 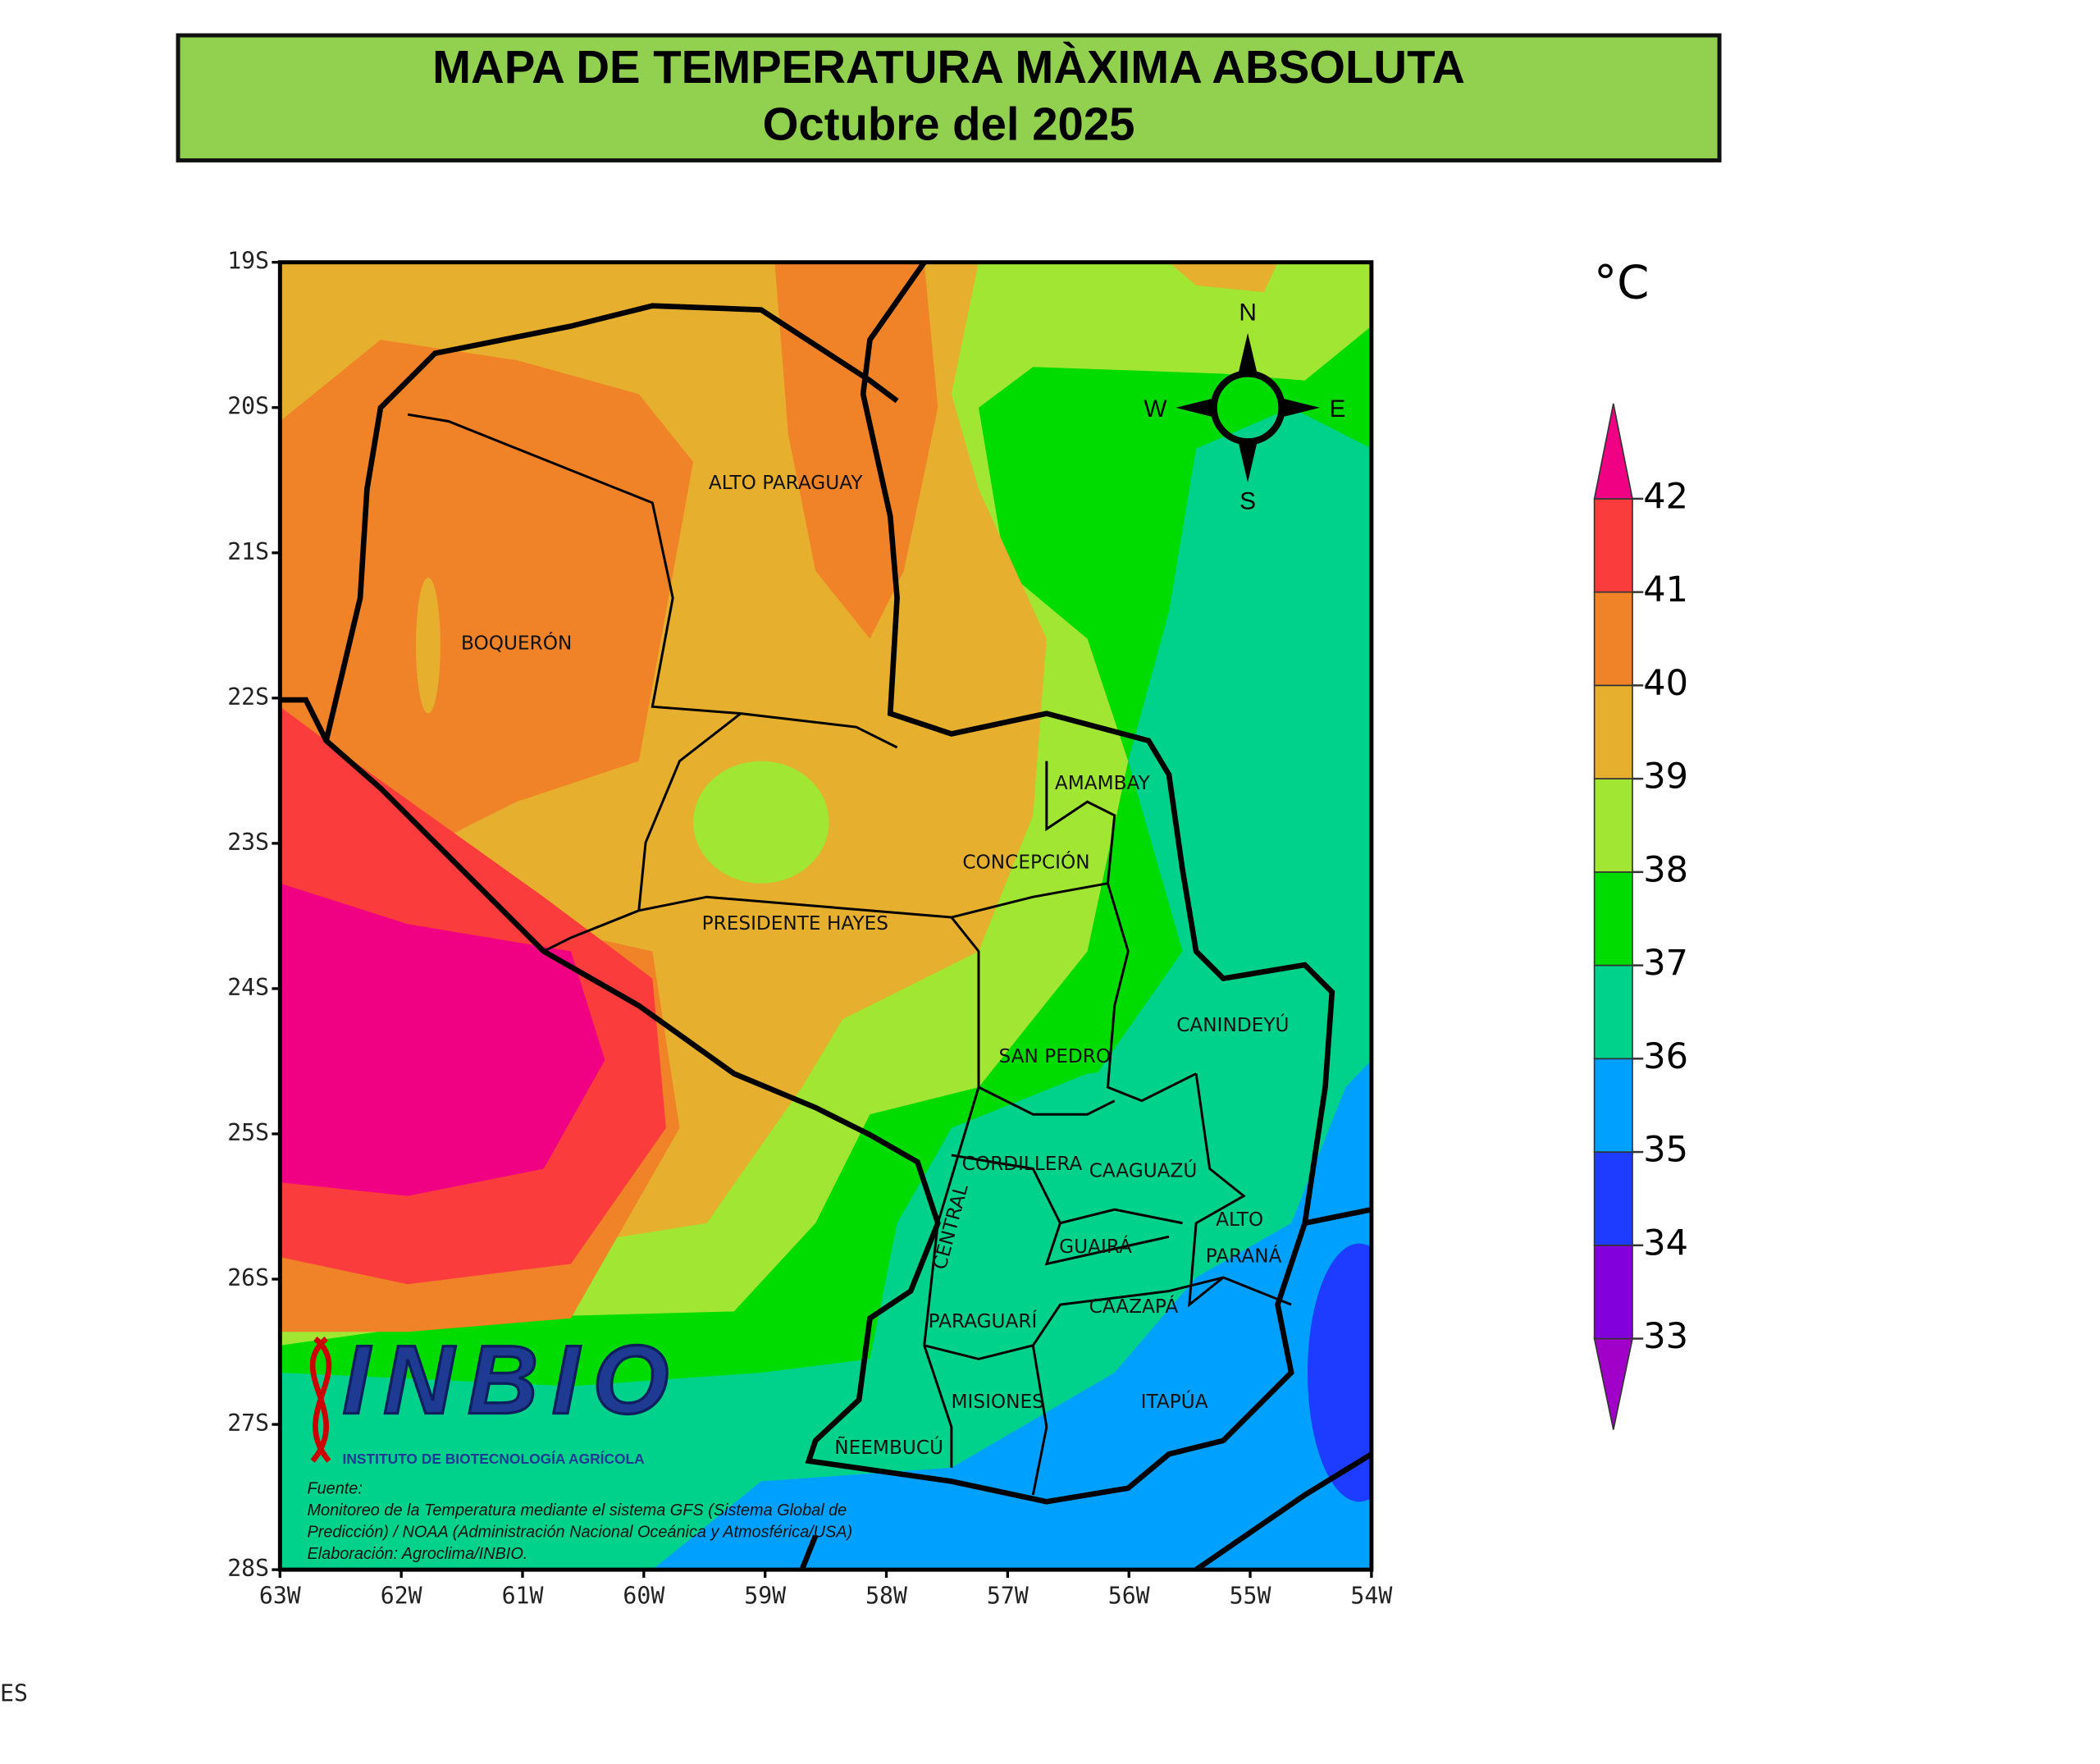 I want to click on region-label: PARAGUARÍ, so click(x=983, y=1321).